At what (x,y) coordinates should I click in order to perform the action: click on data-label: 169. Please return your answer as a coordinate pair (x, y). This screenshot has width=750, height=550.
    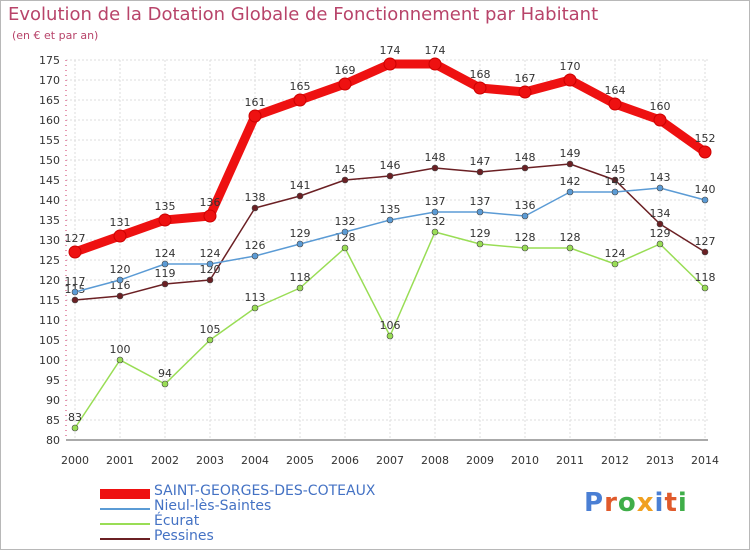
    Looking at the image, I should click on (345, 70).